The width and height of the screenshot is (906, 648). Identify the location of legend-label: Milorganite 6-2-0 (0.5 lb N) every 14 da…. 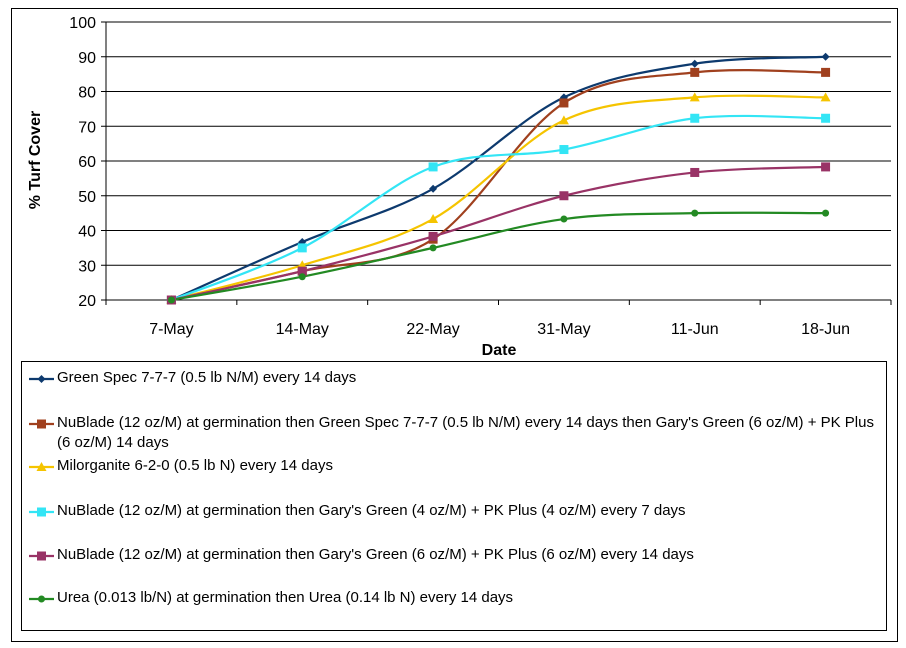
(195, 465).